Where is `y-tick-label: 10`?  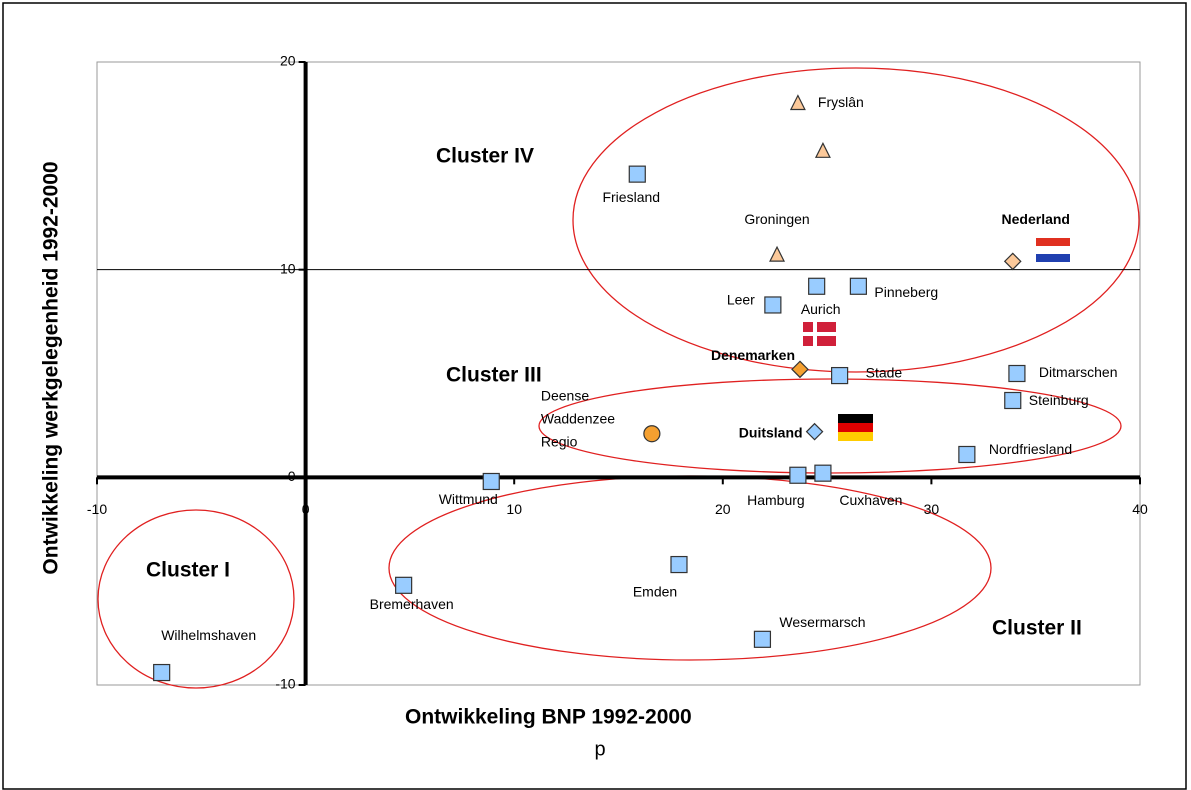 y-tick-label: 10 is located at coordinates (288, 268).